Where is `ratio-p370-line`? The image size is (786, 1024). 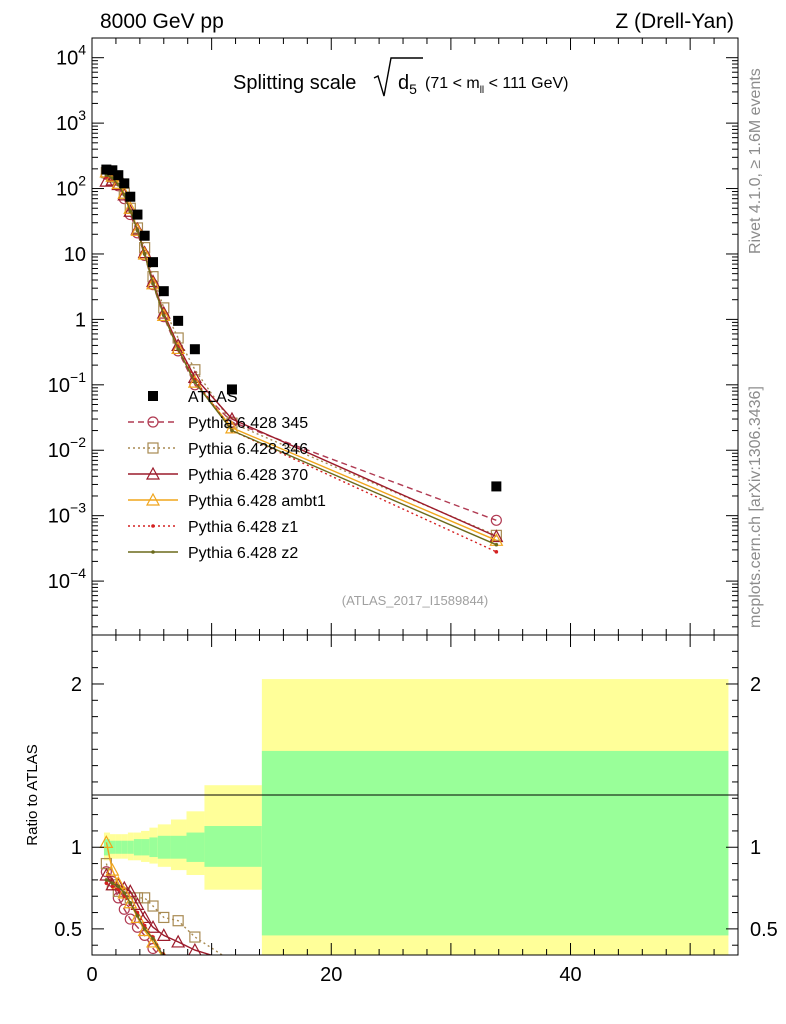
ratio-p370-line is located at coordinates (159, 914).